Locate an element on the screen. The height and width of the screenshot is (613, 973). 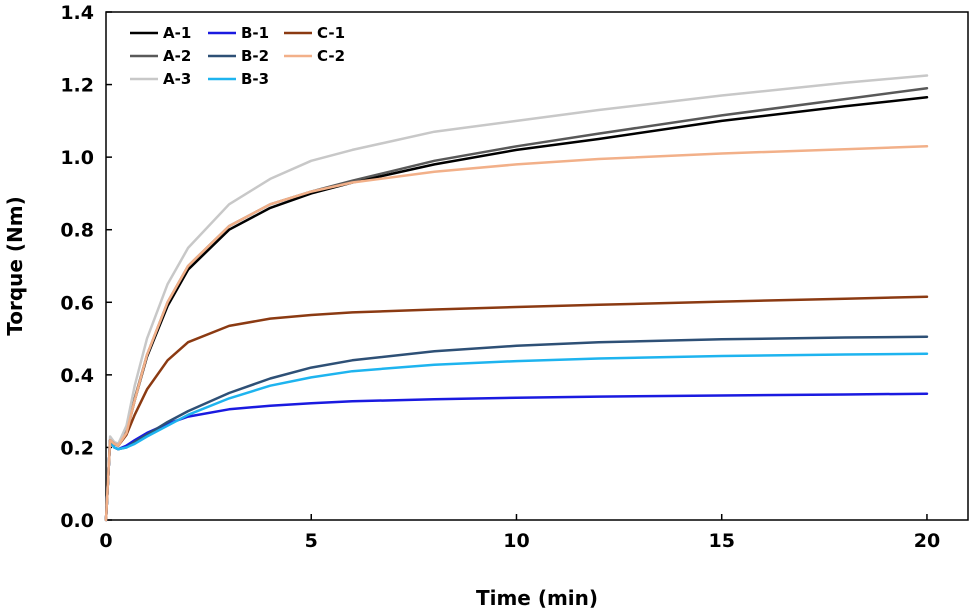
y-tick-label: 0.8 is located at coordinates (77, 231).